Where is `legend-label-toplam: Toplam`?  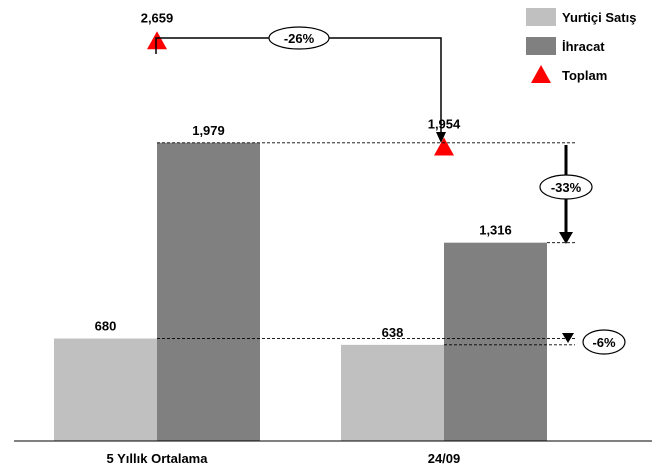 legend-label-toplam: Toplam is located at coordinates (584, 75).